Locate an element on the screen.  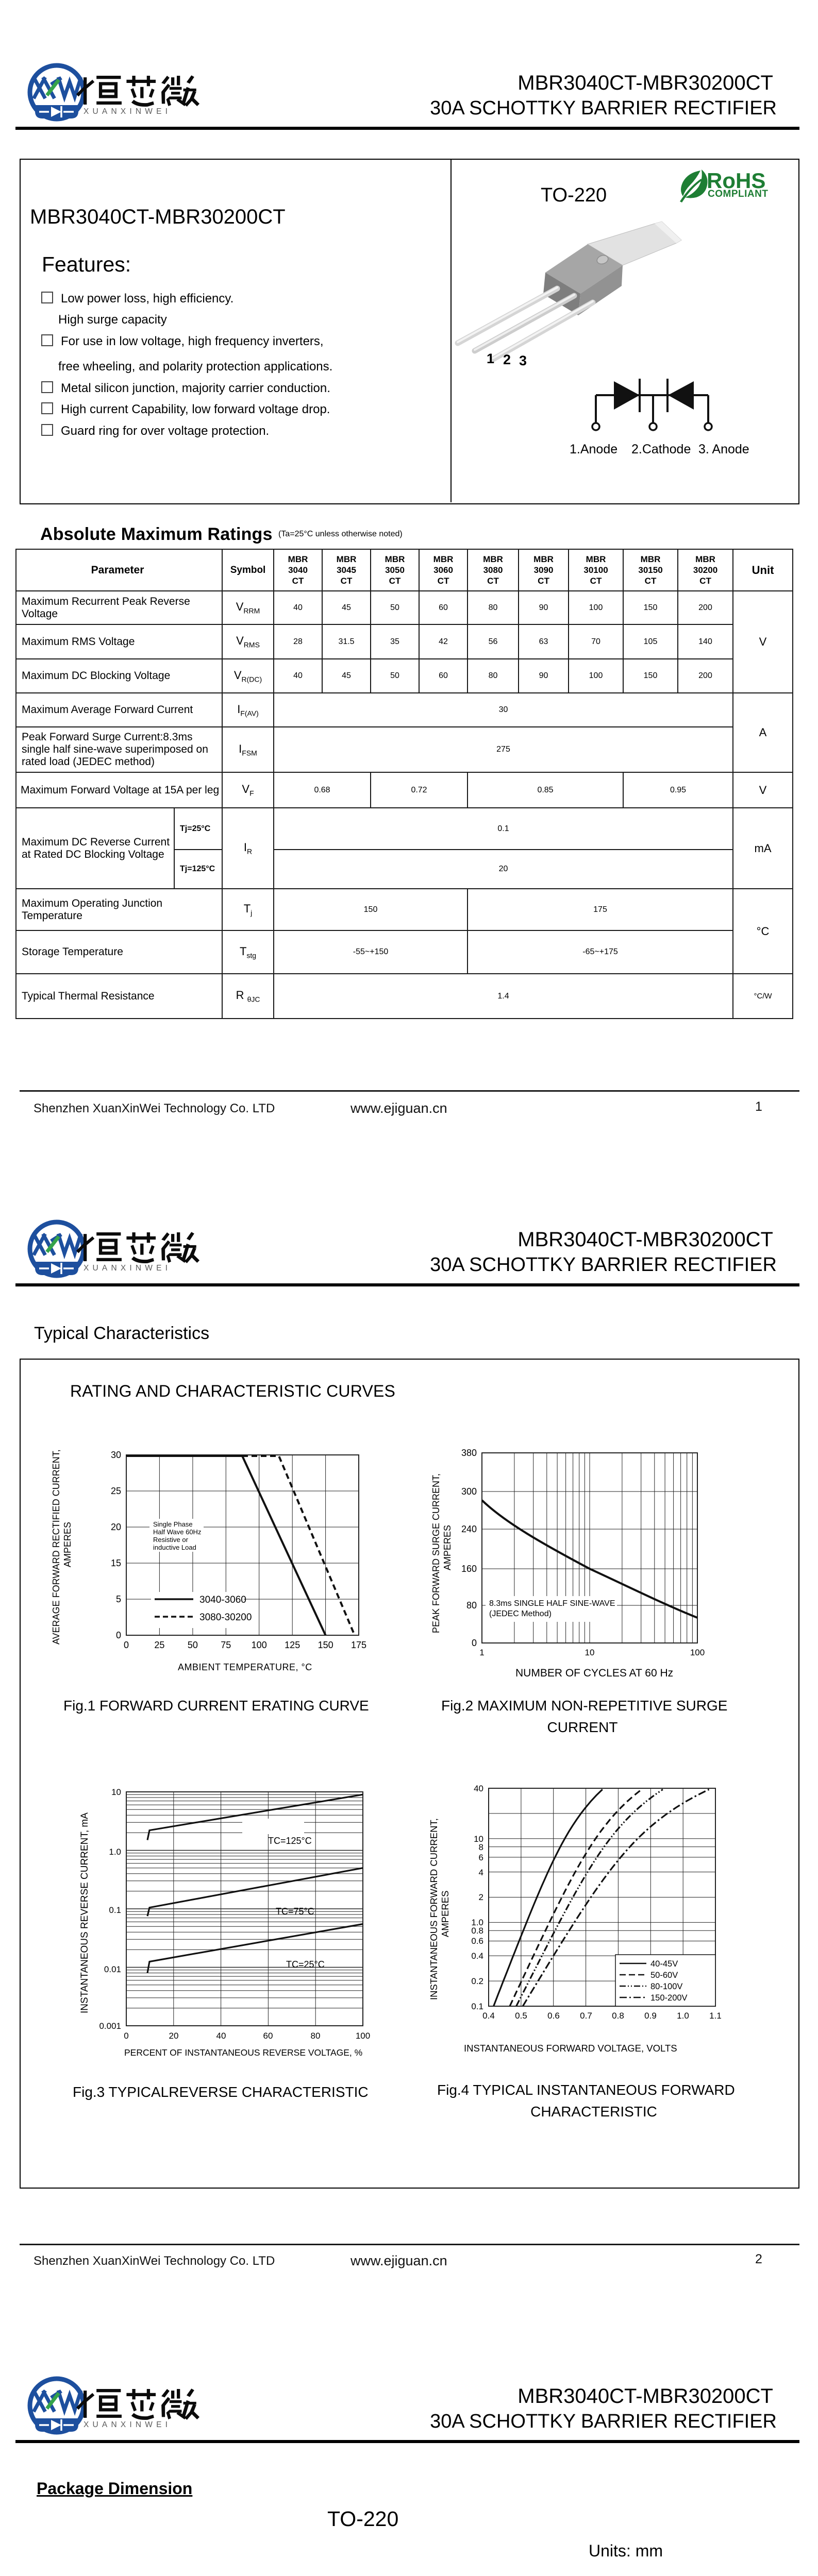
svg-text: 6 is located at coordinates (481, 1858).